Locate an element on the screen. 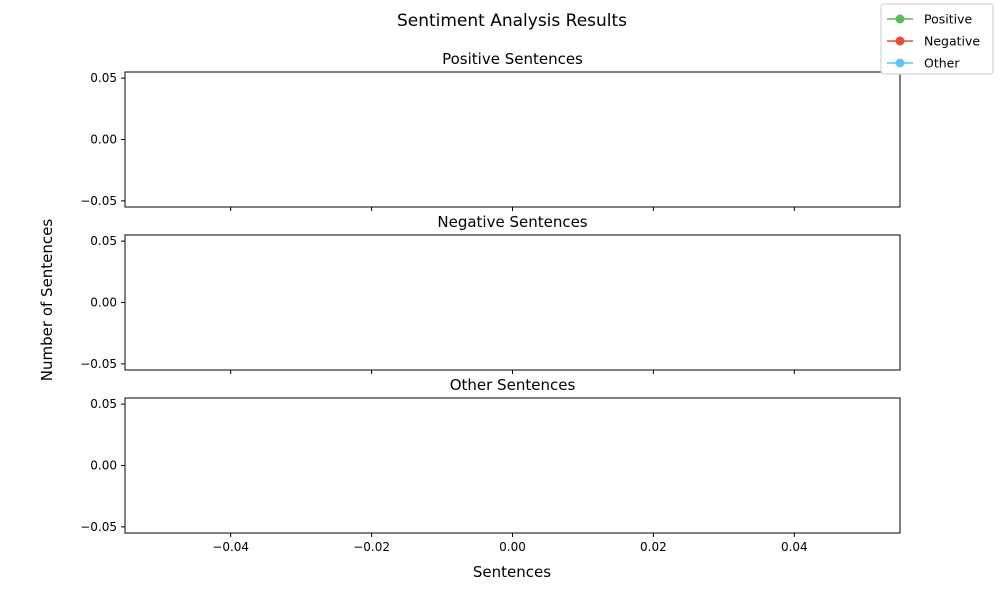 The height and width of the screenshot is (600, 1000). legend-entries: Positive Negative Other is located at coordinates (933, 41).